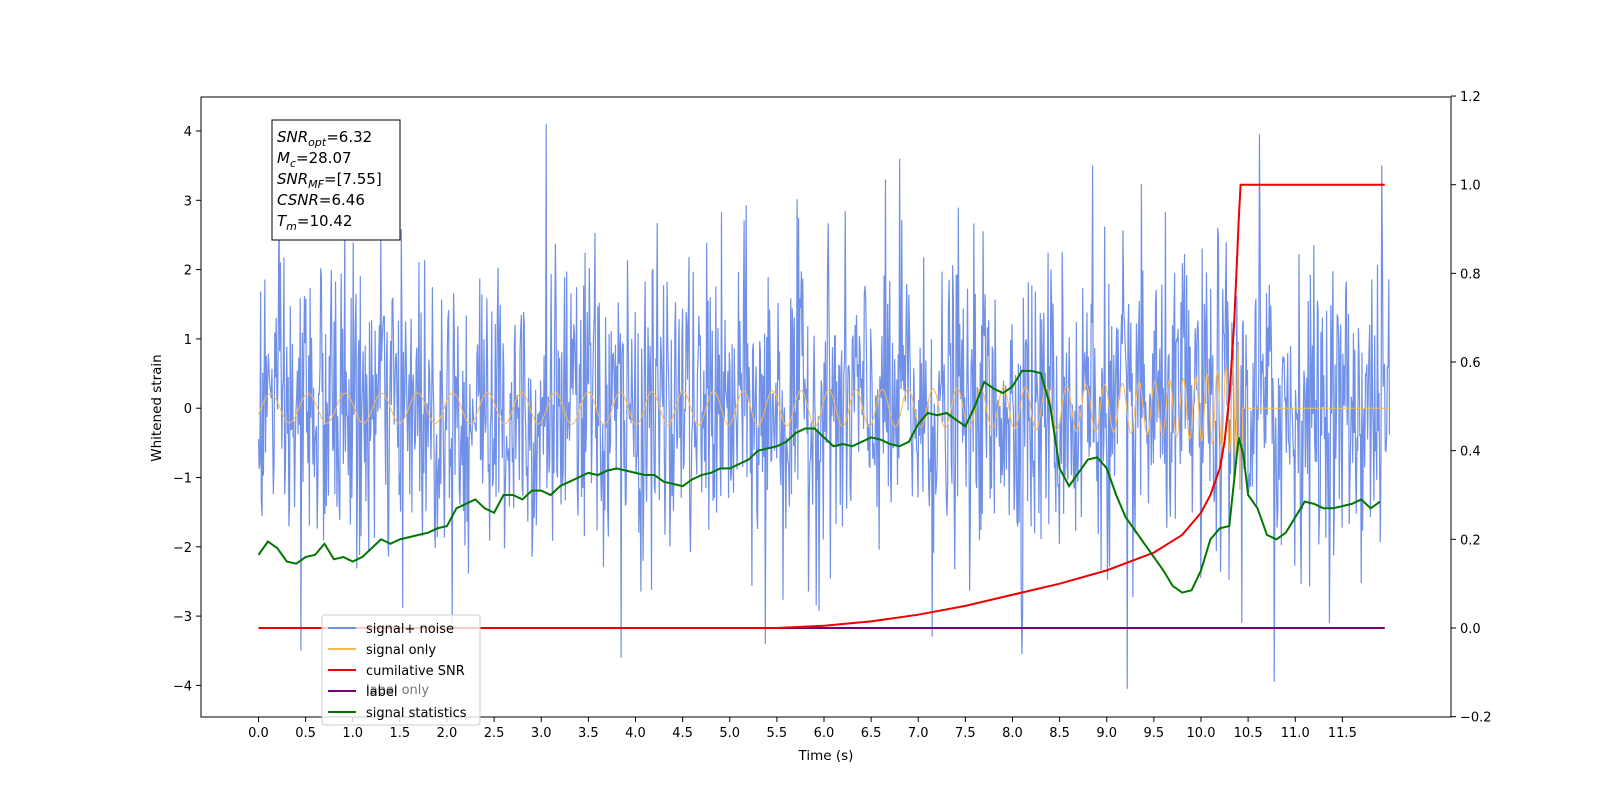 Image resolution: width=1600 pixels, height=800 pixels. Describe the element at coordinates (1470, 452) in the screenshot. I see `y2-tick-label: 0.4` at that location.